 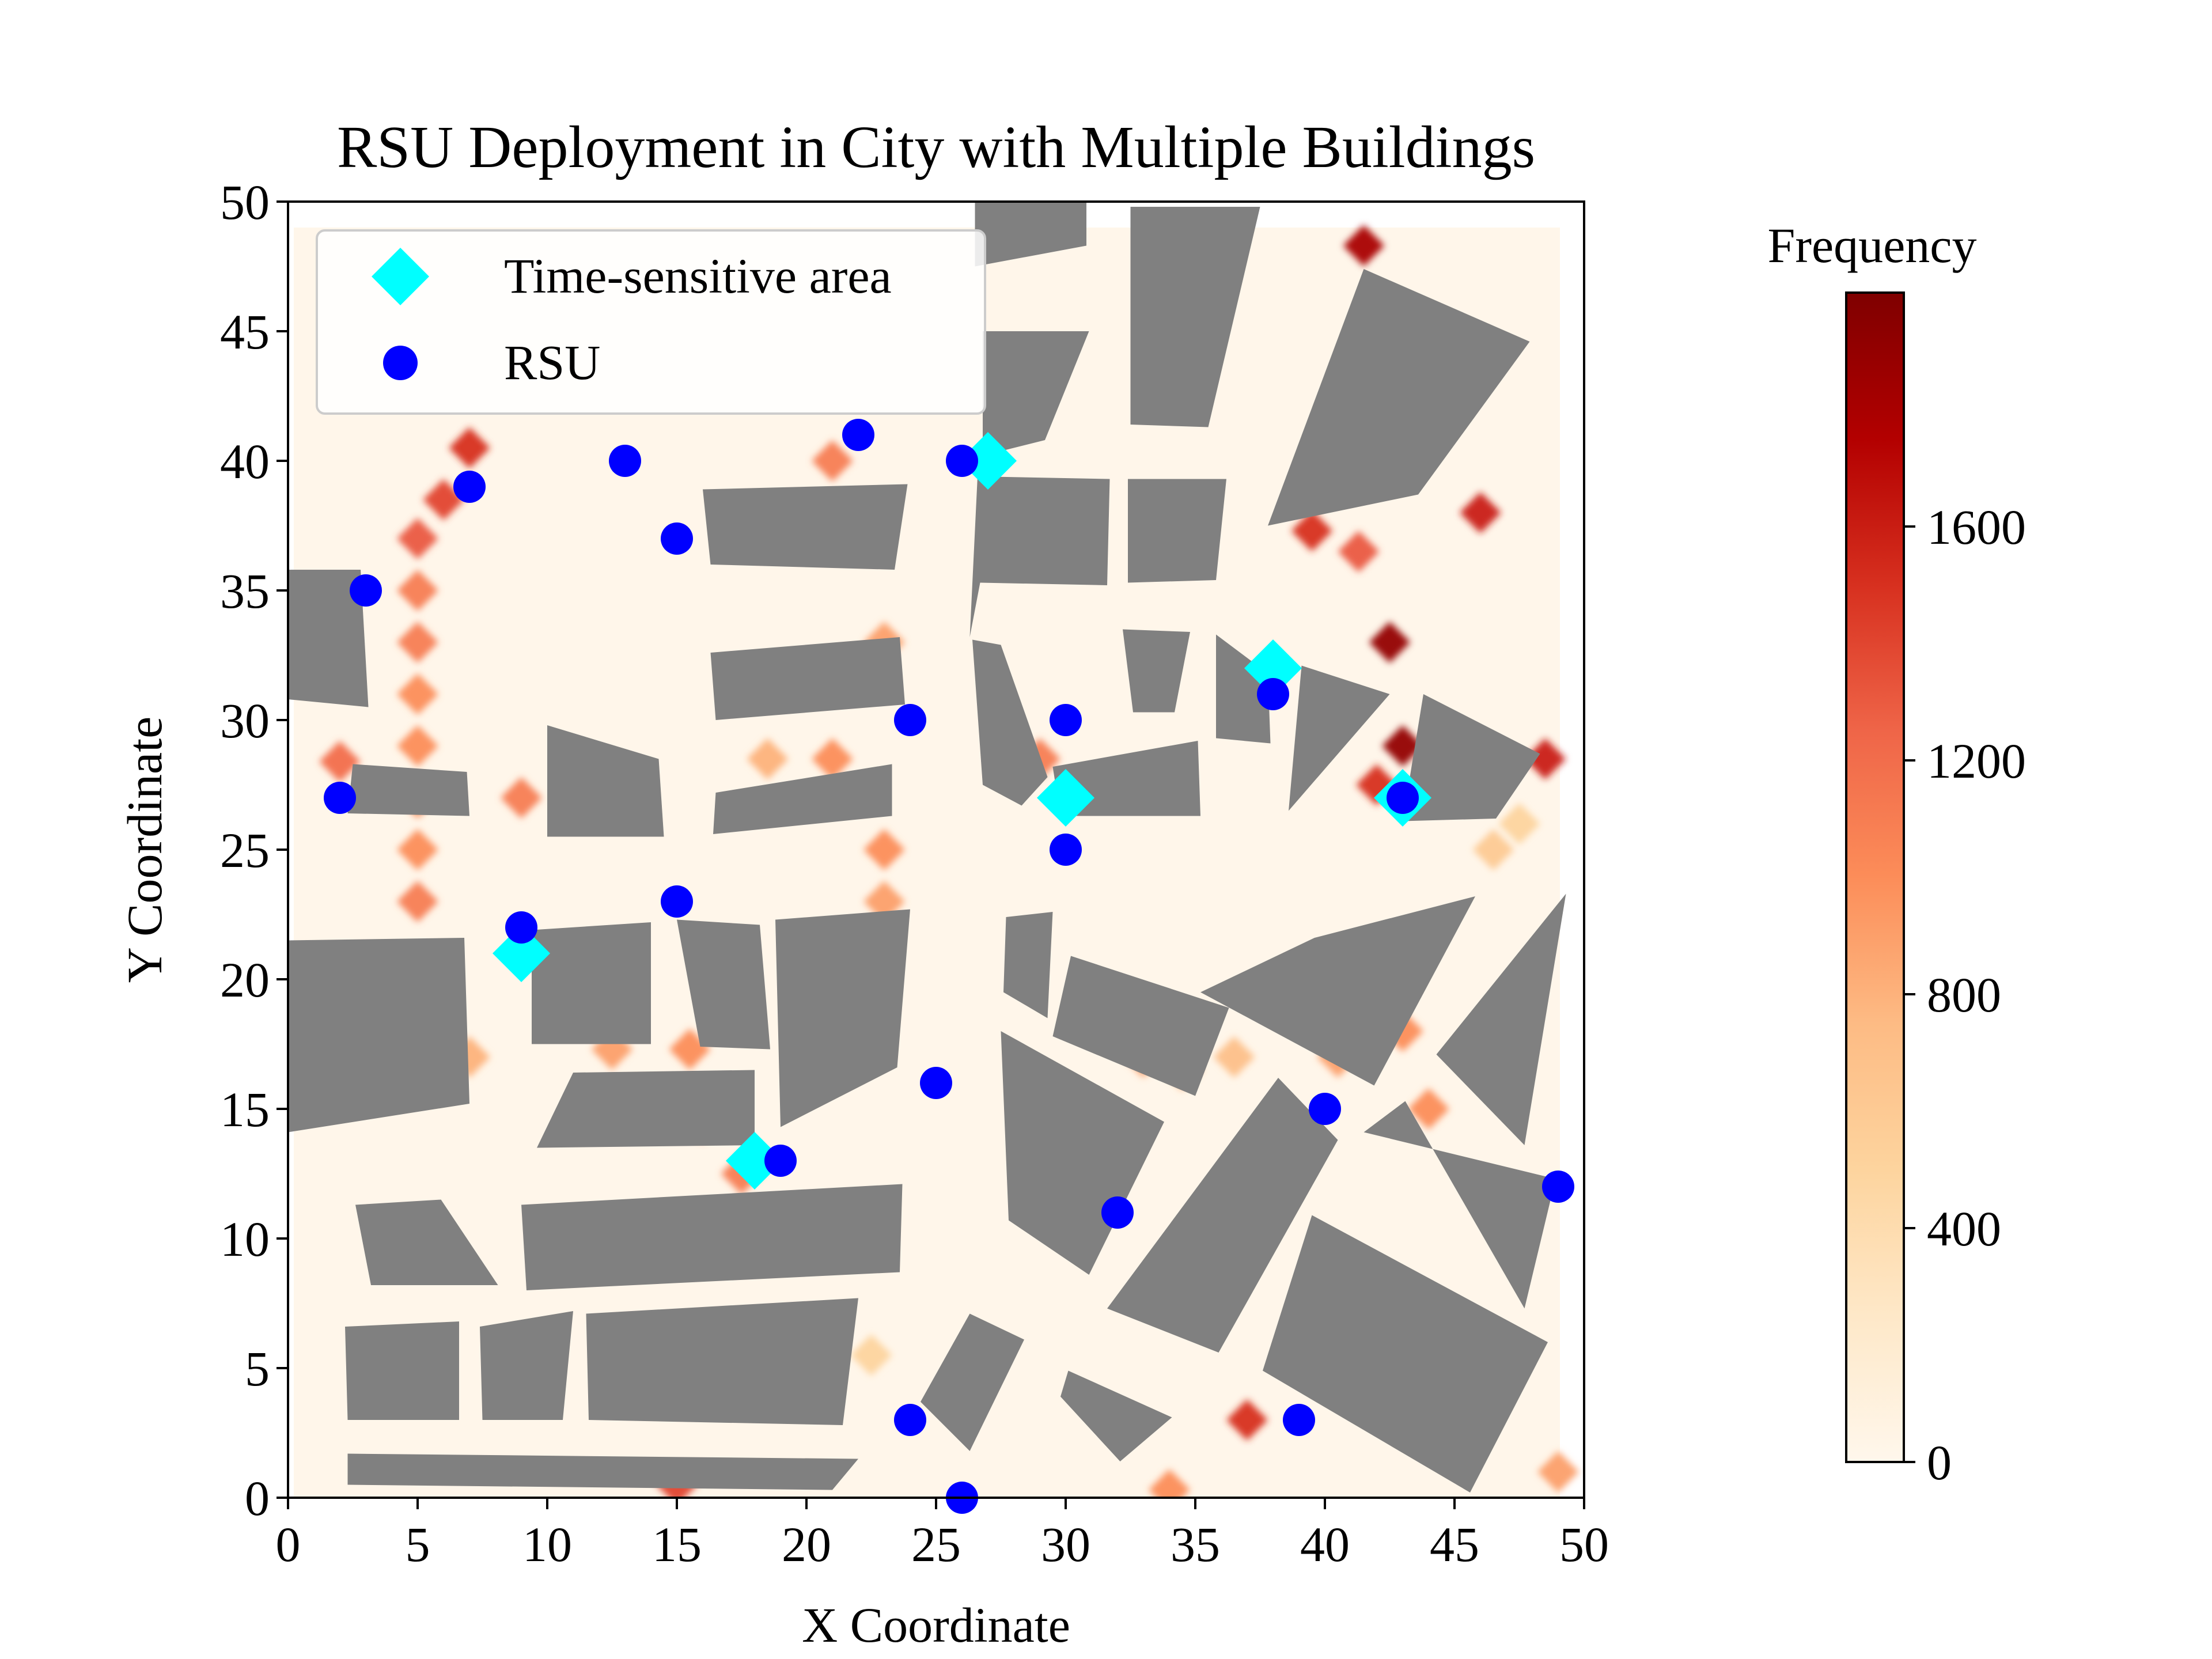 I want to click on y-tick-label: 25, so click(x=245, y=850).